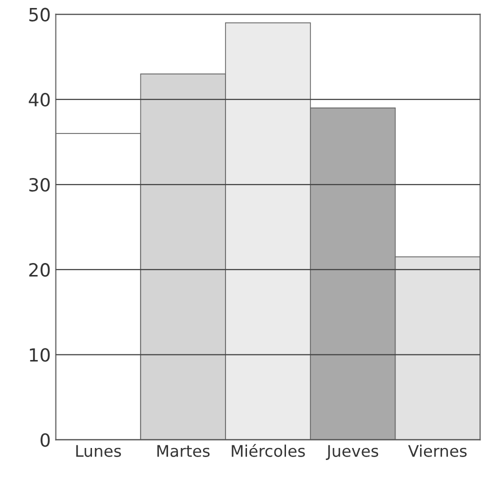 The height and width of the screenshot is (478, 485). I want to click on y-tick-label: 50, so click(39, 15).